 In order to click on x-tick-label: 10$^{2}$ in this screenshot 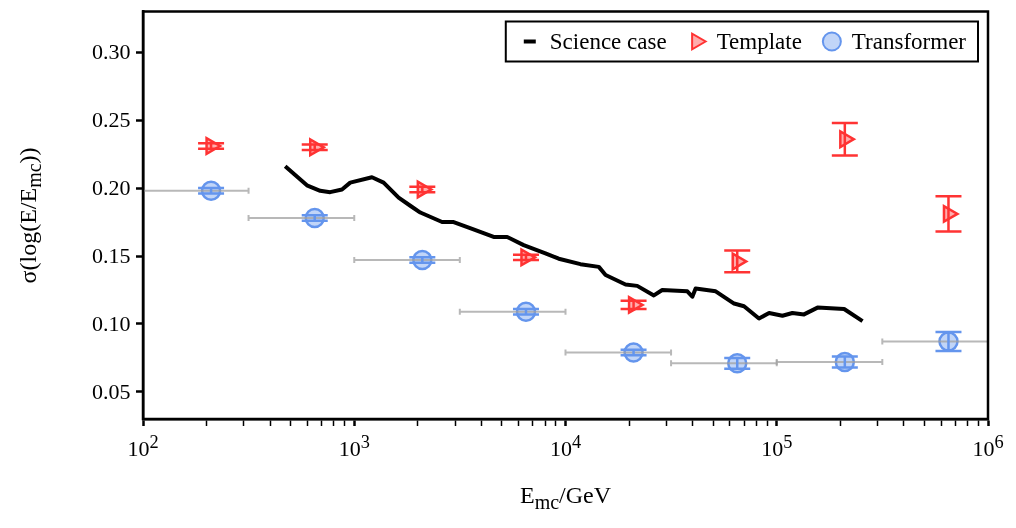, I will do `click(143, 447)`.